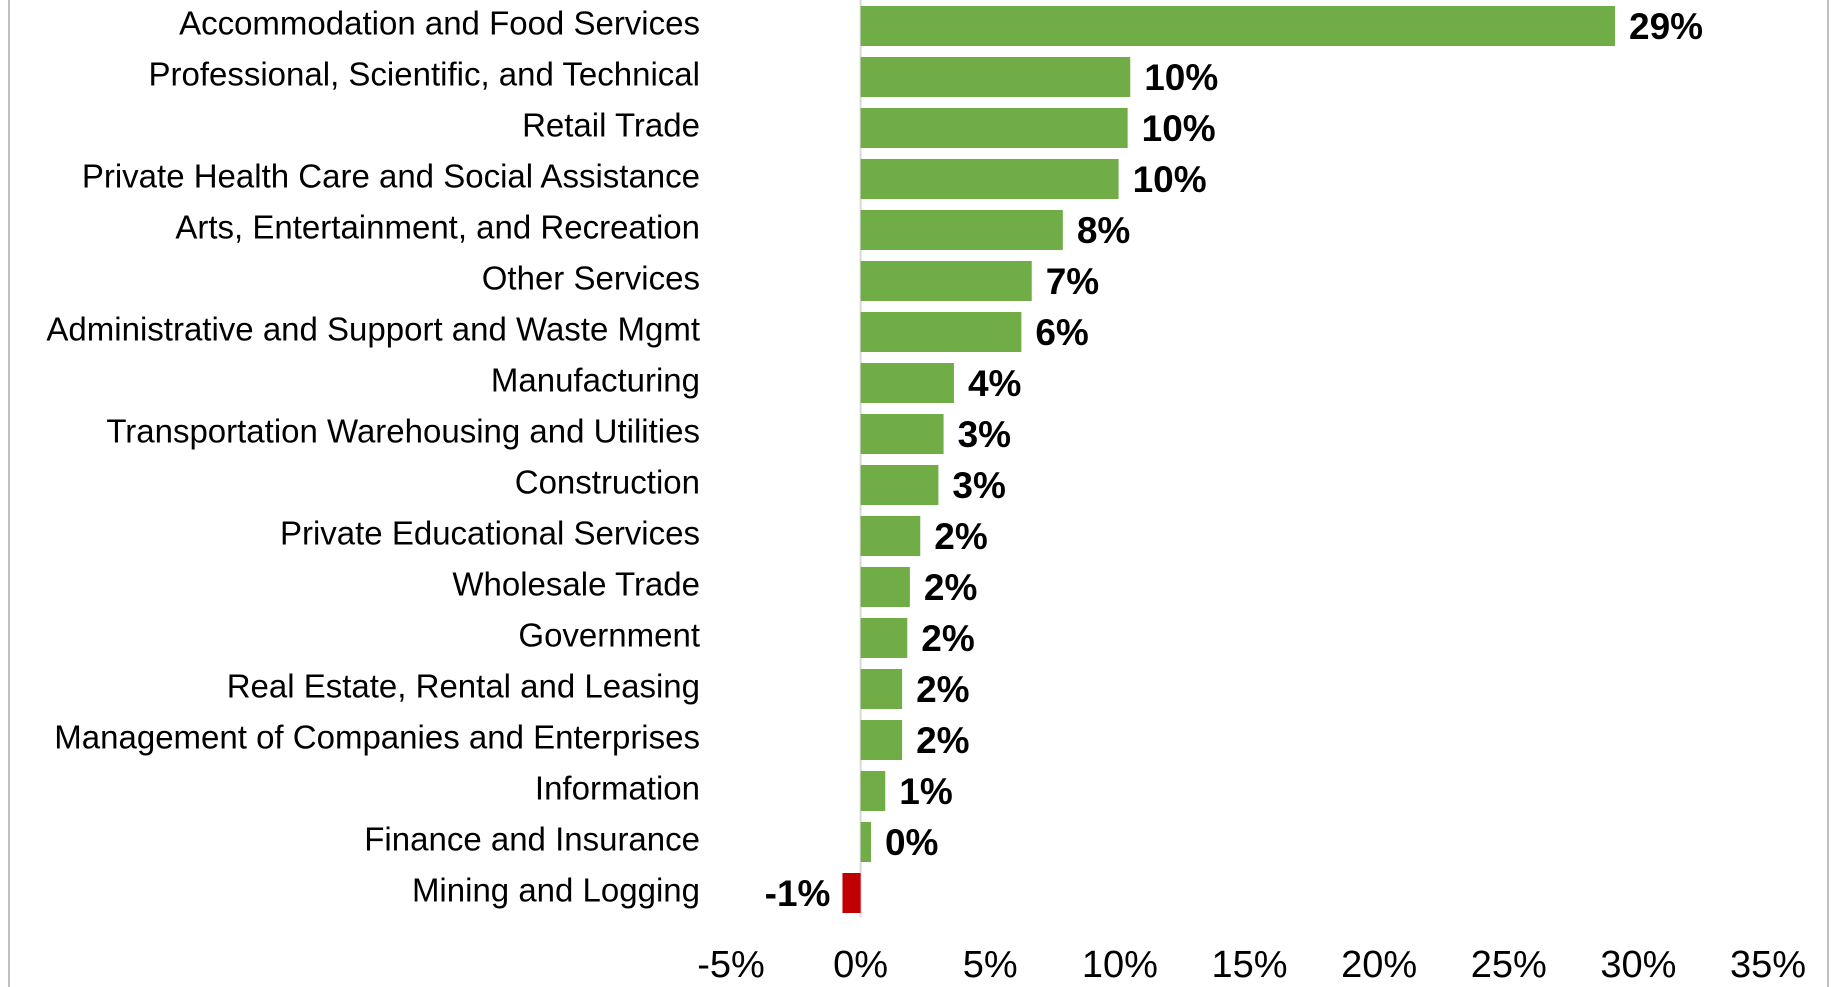  What do you see at coordinates (731, 965) in the screenshot?
I see `x-tick-label: -5%` at bounding box center [731, 965].